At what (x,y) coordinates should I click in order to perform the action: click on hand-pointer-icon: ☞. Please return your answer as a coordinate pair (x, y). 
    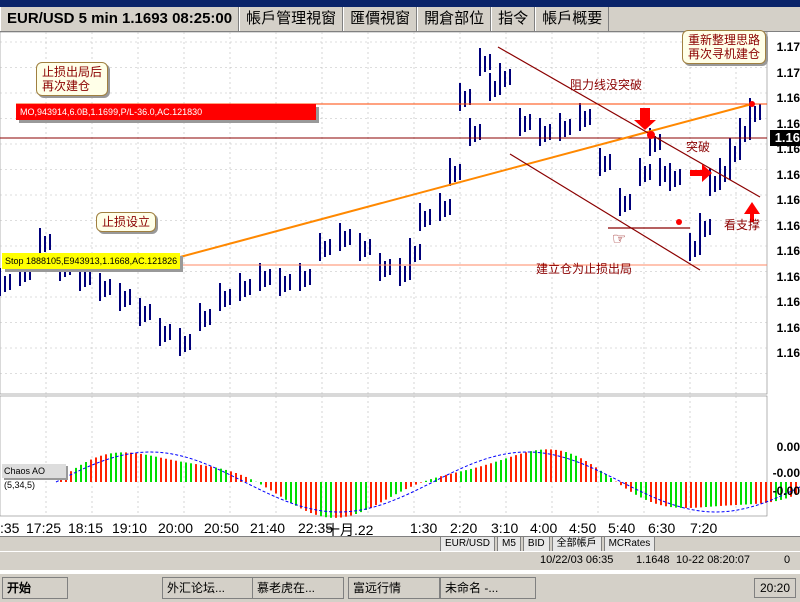
    Looking at the image, I should click on (619, 239).